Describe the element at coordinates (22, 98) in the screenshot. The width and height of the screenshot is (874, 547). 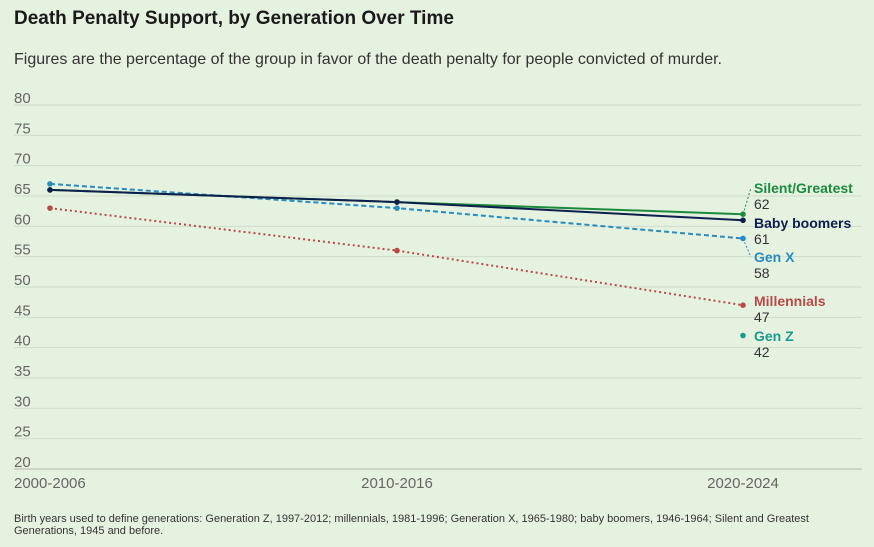
I see `y-tick-label: 80` at that location.